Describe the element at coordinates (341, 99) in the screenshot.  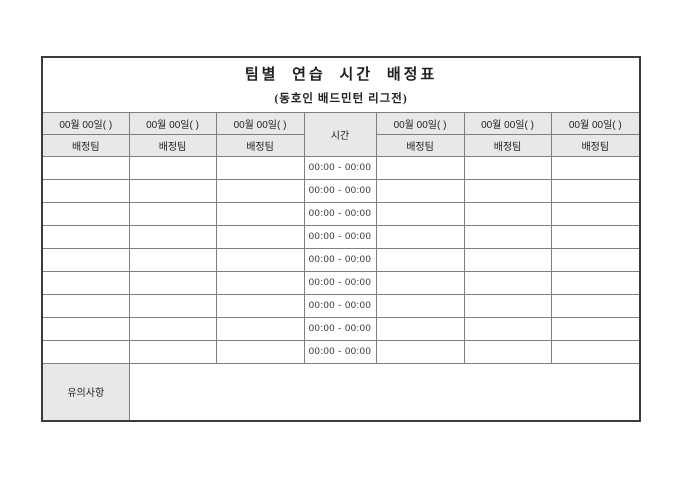
I see `page-subtitle: (동호인 배드민턴 리그전)` at that location.